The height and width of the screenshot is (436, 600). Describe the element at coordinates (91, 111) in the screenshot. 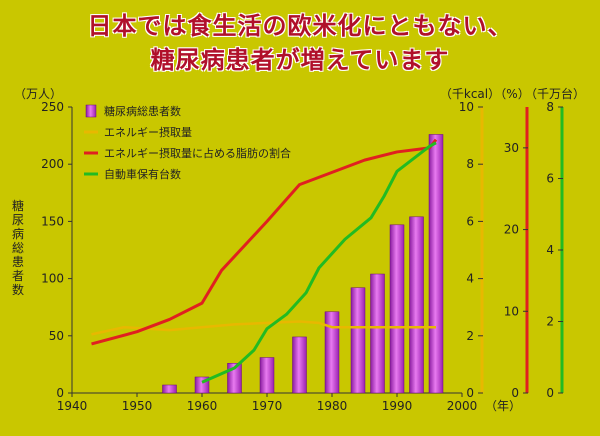

I see `legend-swatch-bar` at that location.